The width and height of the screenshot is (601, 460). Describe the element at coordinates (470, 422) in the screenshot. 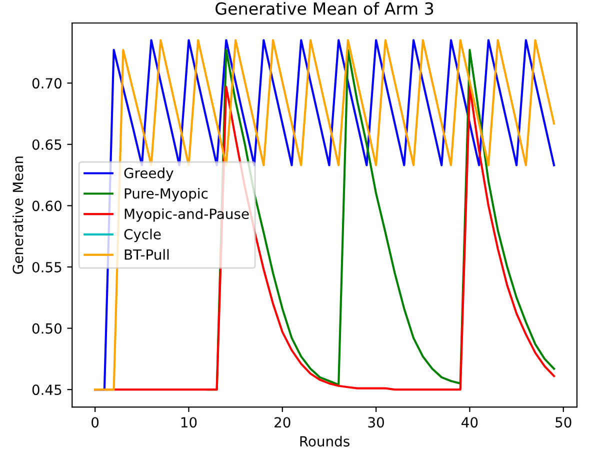

I see `x-tick-label: 40` at that location.